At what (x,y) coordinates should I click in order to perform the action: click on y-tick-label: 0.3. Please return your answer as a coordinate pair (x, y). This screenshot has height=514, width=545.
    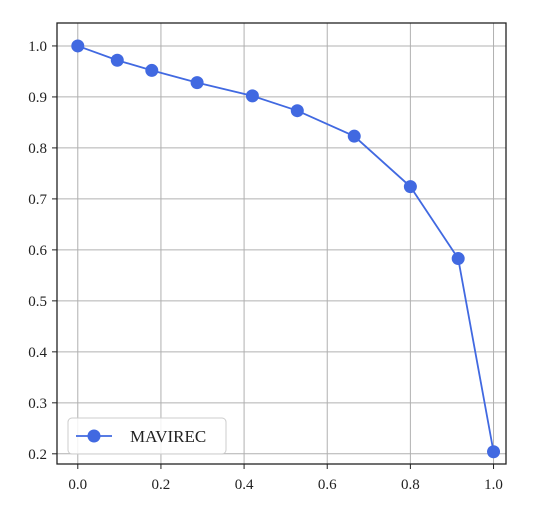
    Looking at the image, I should click on (37, 404).